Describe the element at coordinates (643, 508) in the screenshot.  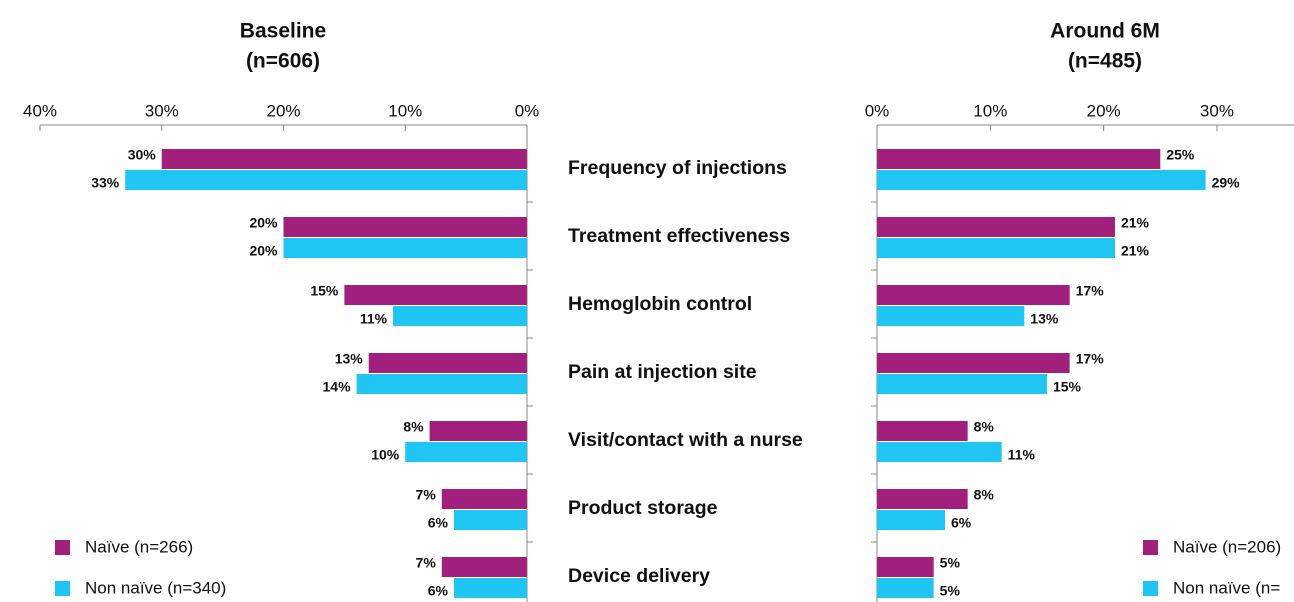
I see `category-label: Product storage` at that location.